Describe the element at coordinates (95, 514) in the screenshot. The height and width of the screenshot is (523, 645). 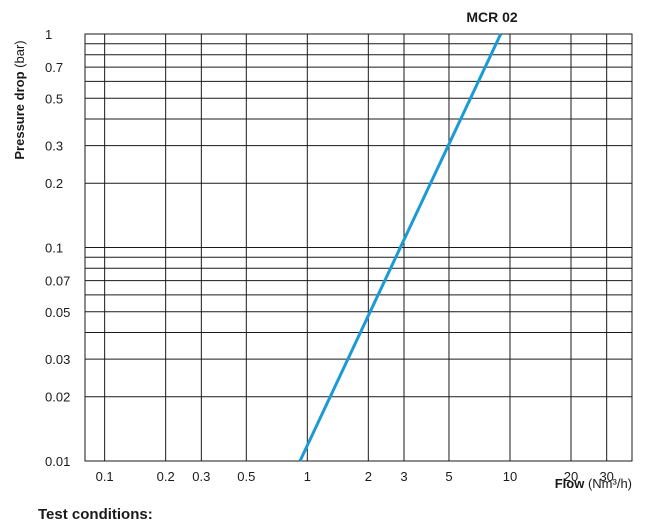
I see `test-conditions-heading: Test conditions:` at that location.